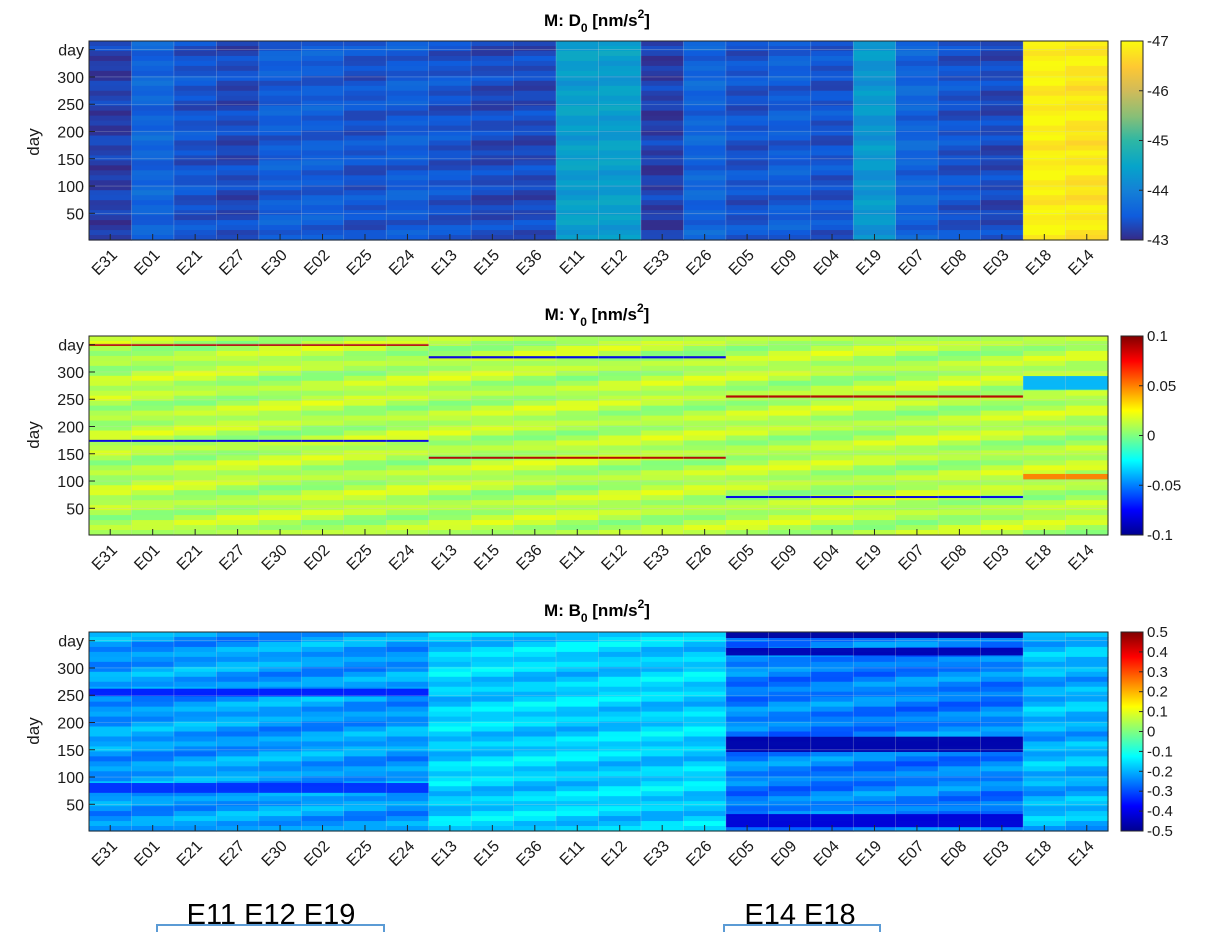 This screenshot has height=932, width=1221. Describe the element at coordinates (1158, 190) in the screenshot. I see `colorbar-tick-label: -44` at that location.